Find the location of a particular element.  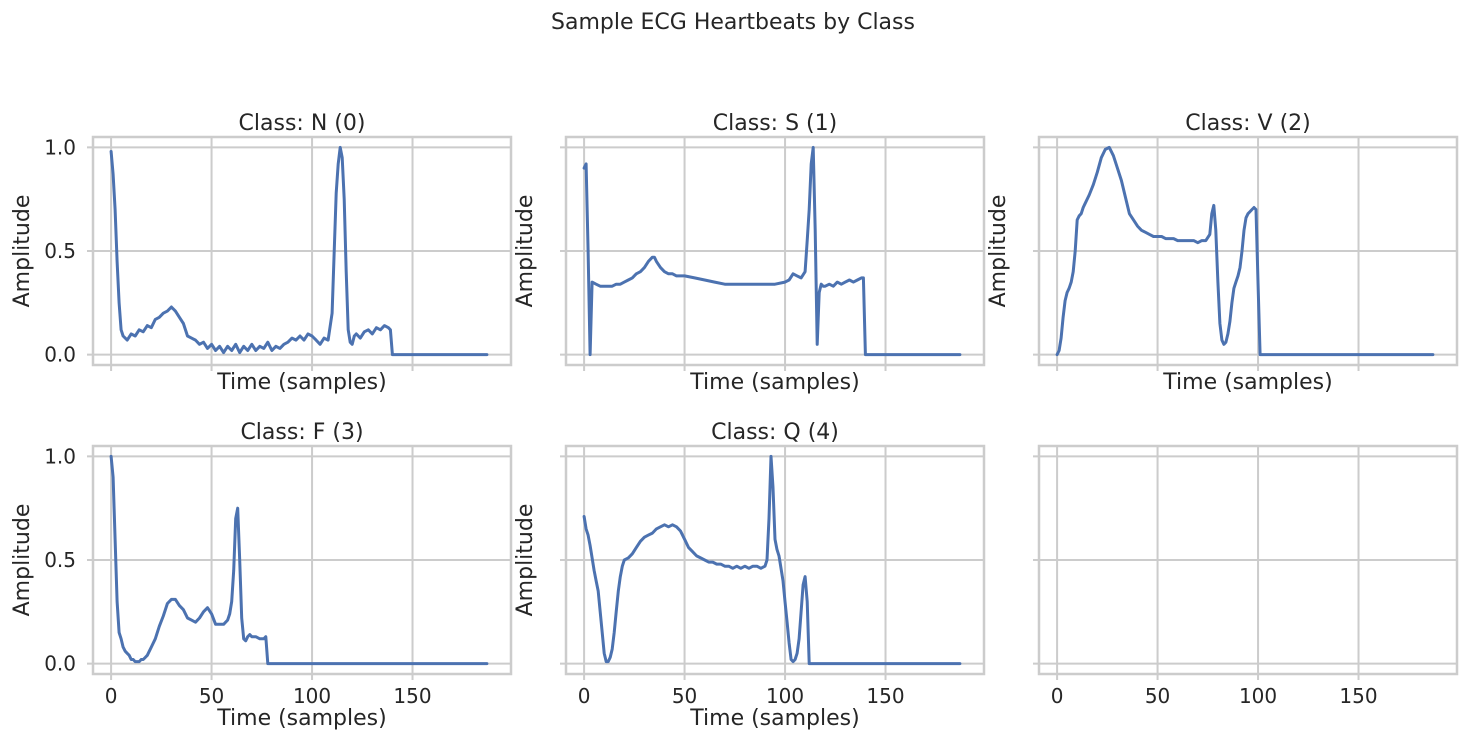

subplot-title: Class: S (1) is located at coordinates (775, 123).